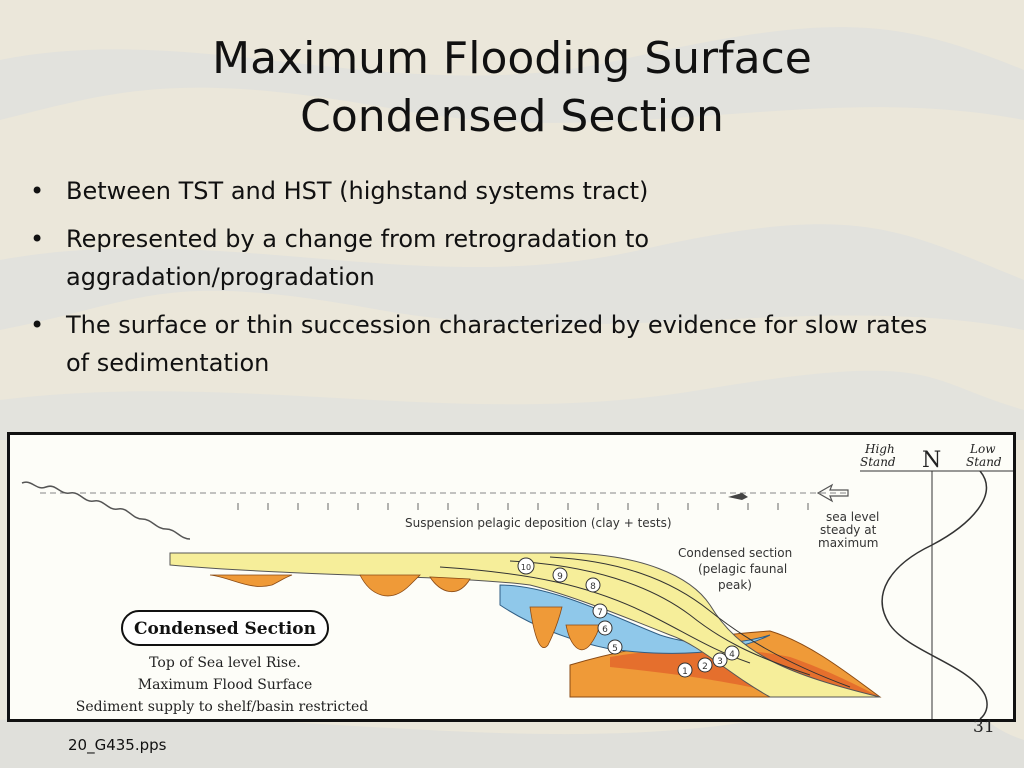 Image resolution: width=1024 pixels, height=768 pixels. What do you see at coordinates (982, 449) in the screenshot?
I see `low-stand-label: Low` at bounding box center [982, 449].